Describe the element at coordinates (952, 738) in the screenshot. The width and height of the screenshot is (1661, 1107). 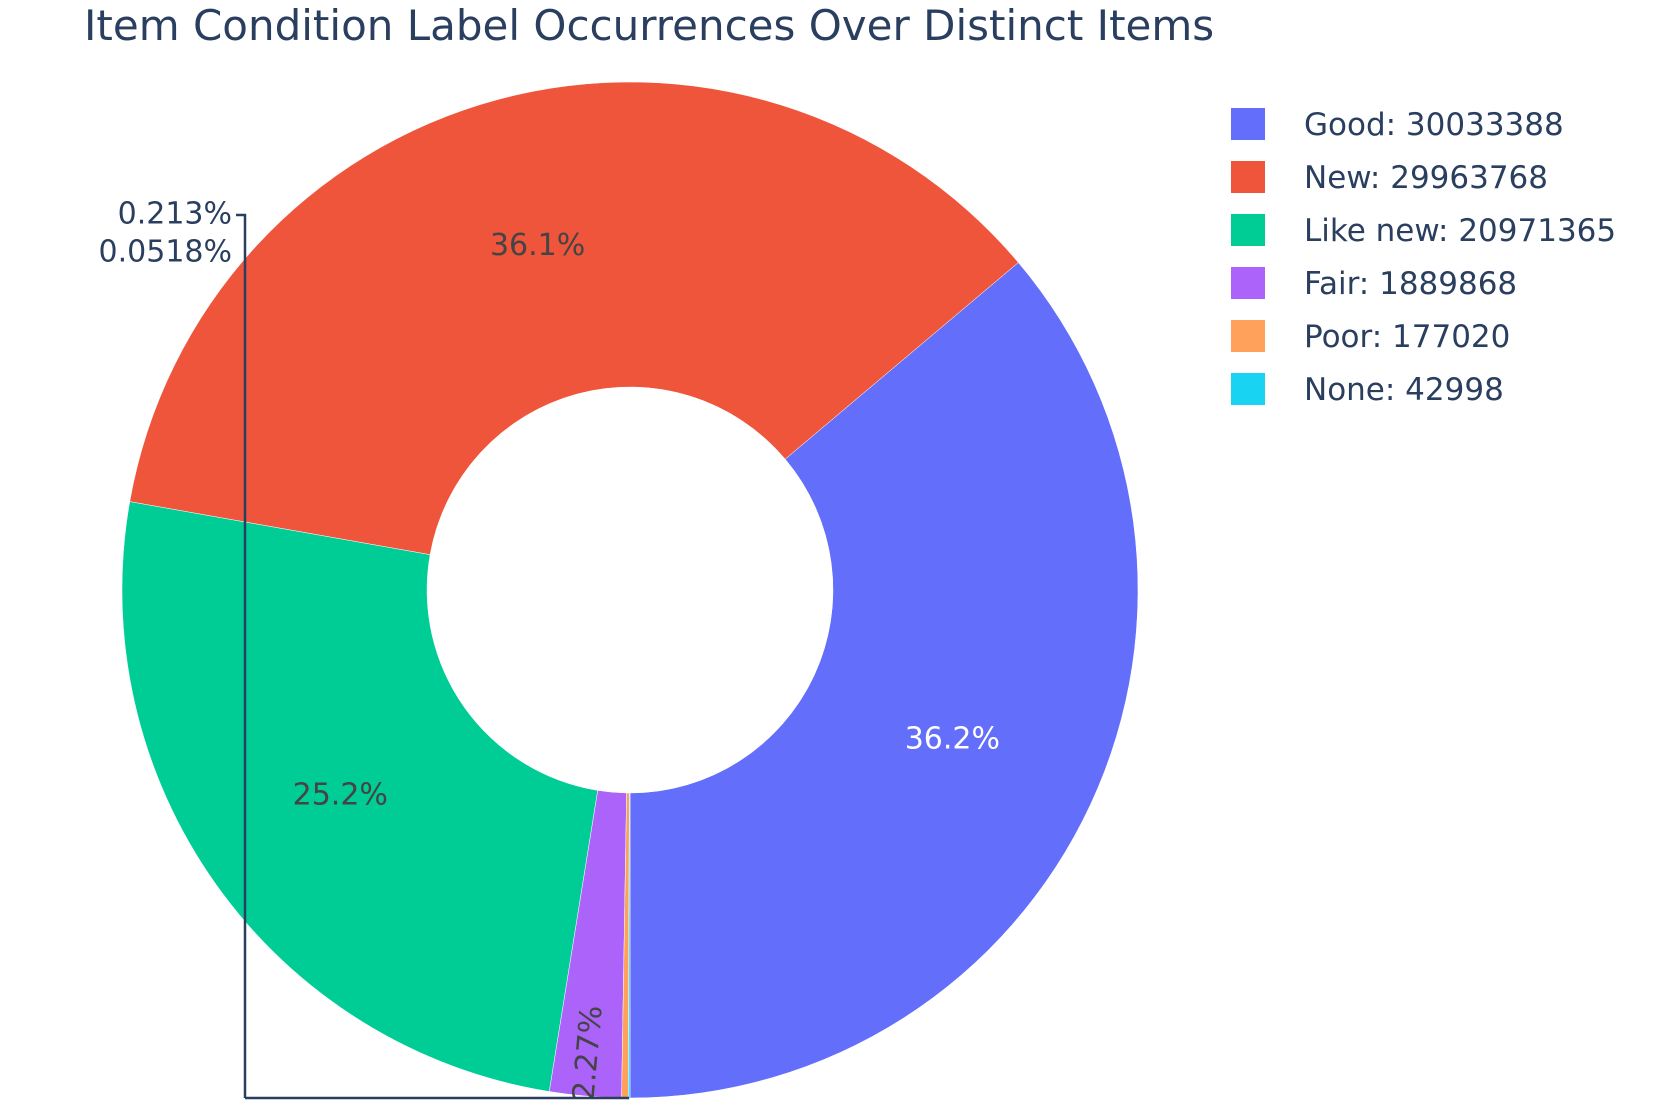
I see `slice-label-good: 36.2%` at that location.